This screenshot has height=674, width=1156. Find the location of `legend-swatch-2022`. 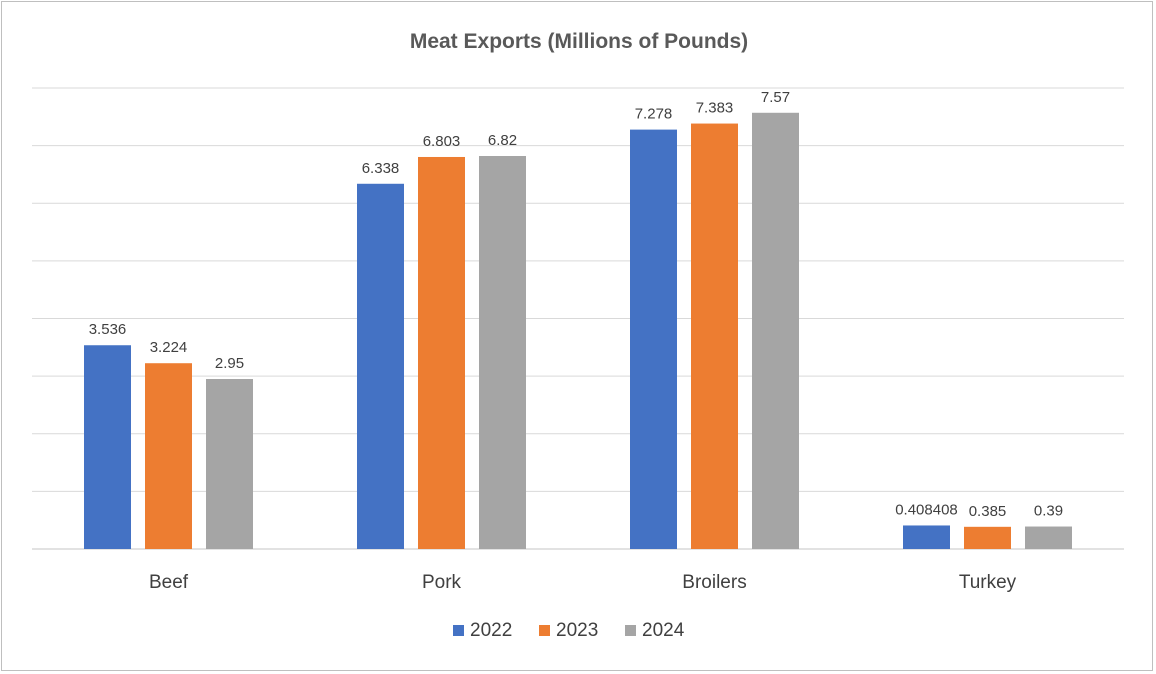

legend-swatch-2022 is located at coordinates (458, 630).